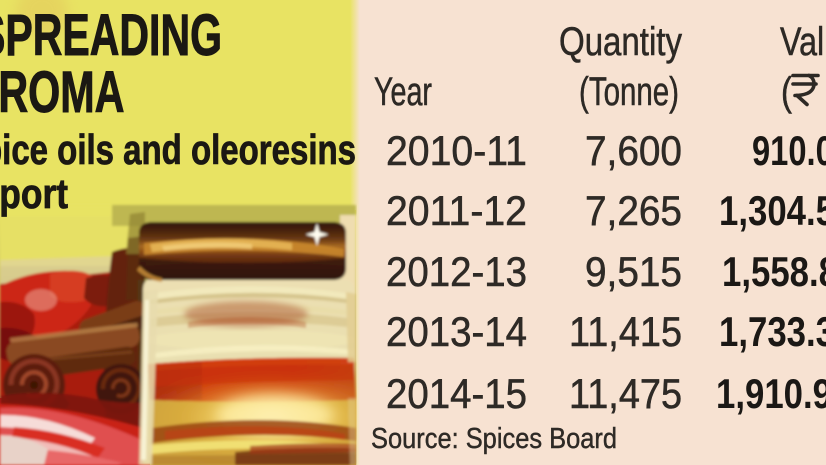 Image resolution: width=826 pixels, height=465 pixels. I want to click on svg-text: Quantity, so click(620, 42).